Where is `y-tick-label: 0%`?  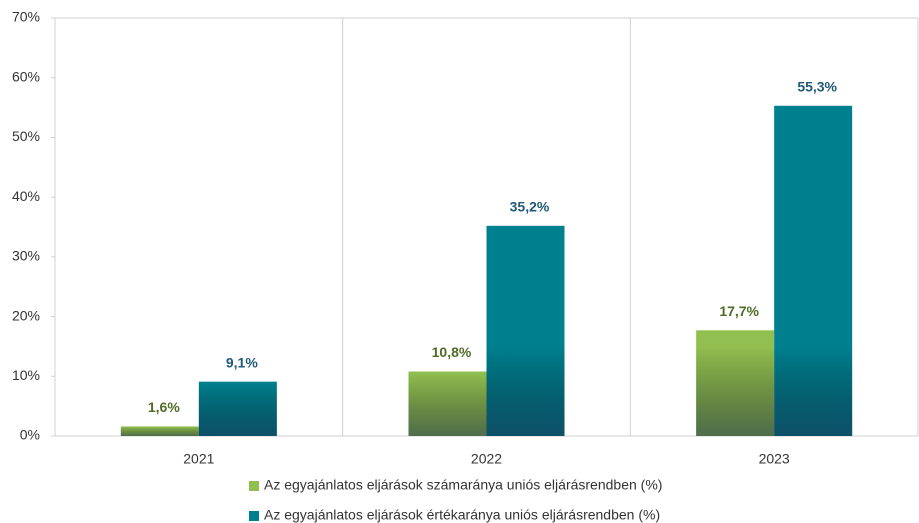 y-tick-label: 0% is located at coordinates (30, 435).